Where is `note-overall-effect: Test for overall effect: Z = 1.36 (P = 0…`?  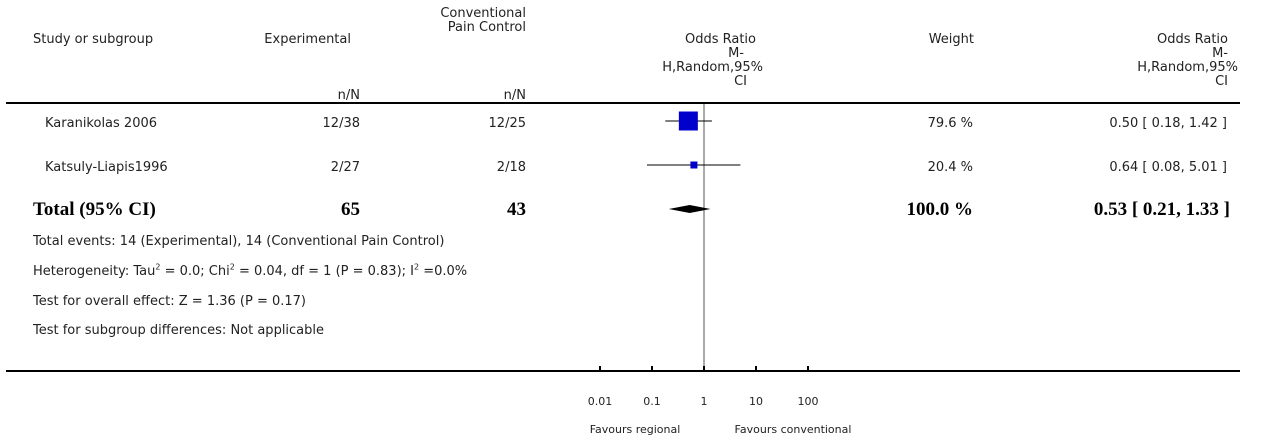
note-overall-effect: Test for overall effect: Z = 1.36 (P = 0… is located at coordinates (169, 301).